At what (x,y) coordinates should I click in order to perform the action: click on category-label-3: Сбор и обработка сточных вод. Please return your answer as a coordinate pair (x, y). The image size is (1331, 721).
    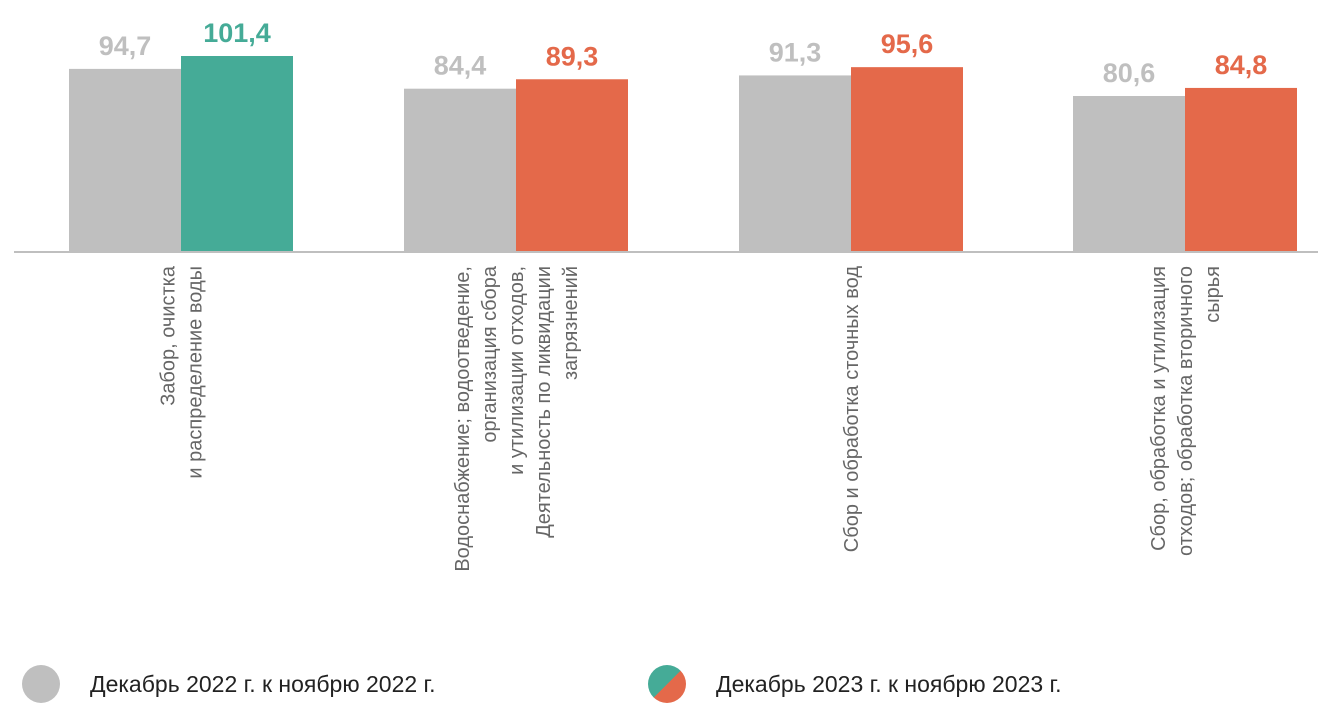
    Looking at the image, I should click on (852, 409).